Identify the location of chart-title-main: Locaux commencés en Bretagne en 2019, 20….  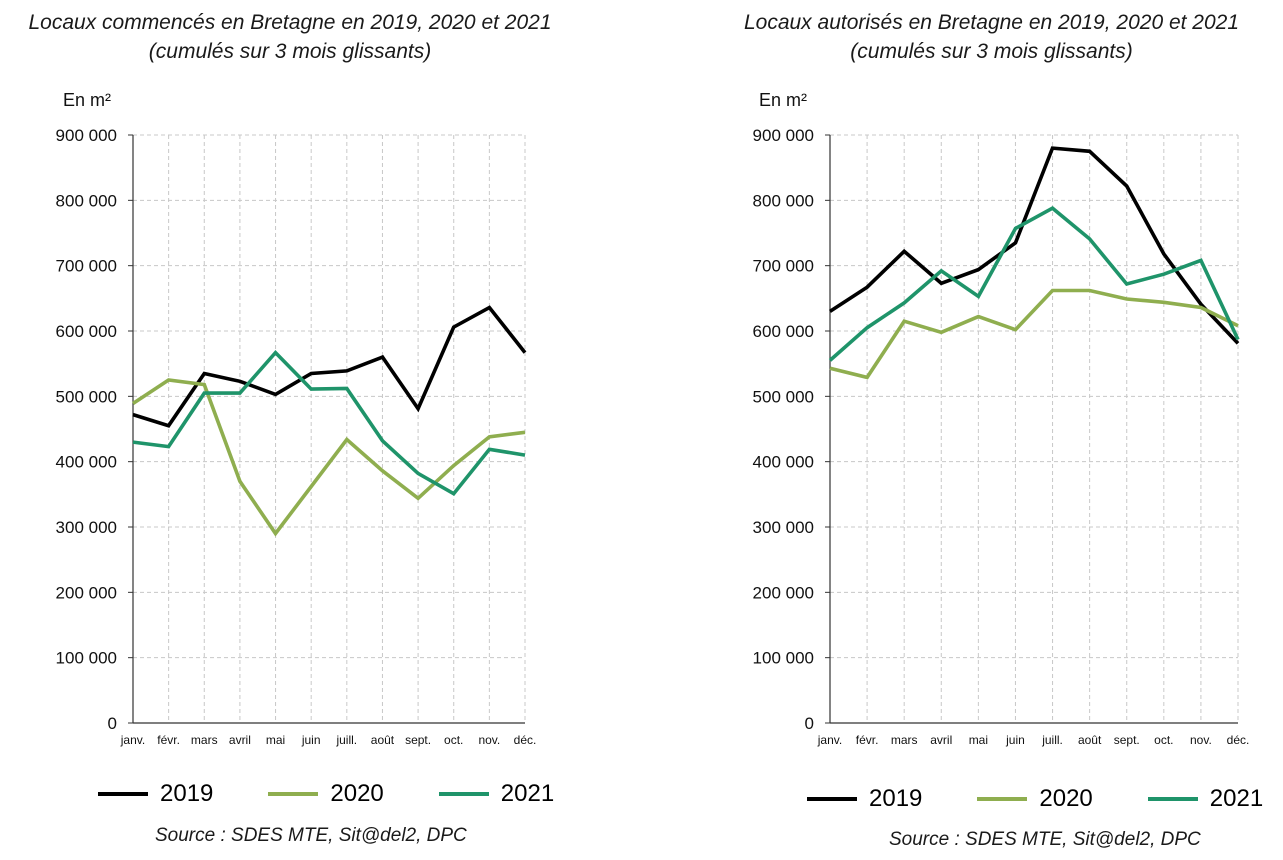
(290, 22).